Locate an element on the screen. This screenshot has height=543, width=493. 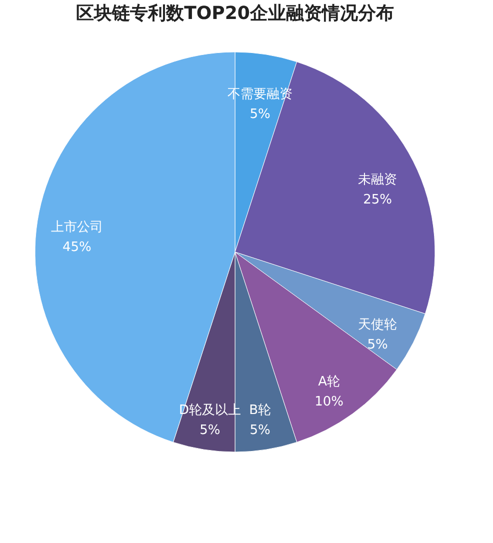
chart-title: 区块链专利数TOP20企业融资情况分布 is located at coordinates (235, 13).